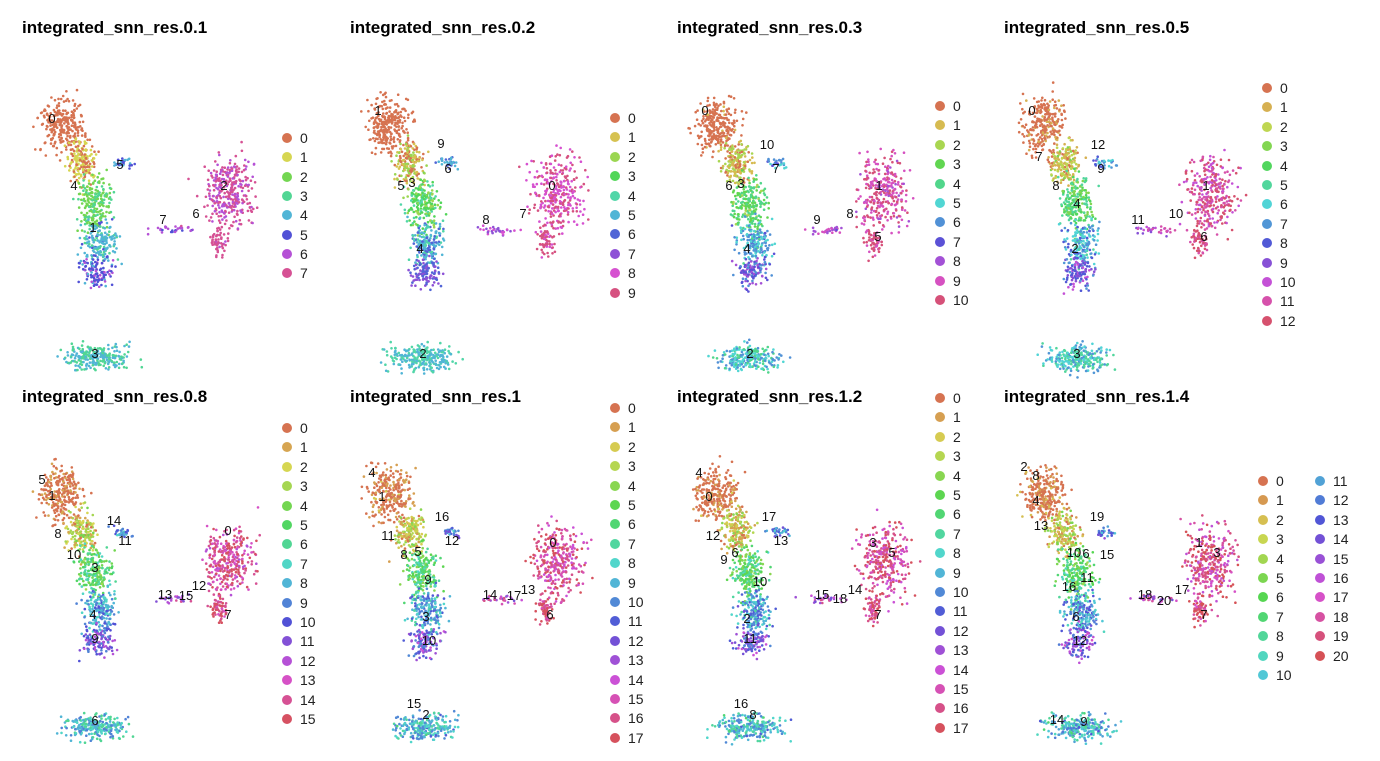 This screenshot has width=1380, height=761. What do you see at coordinates (287, 176) in the screenshot?
I see `legend-swatch` at bounding box center [287, 176].